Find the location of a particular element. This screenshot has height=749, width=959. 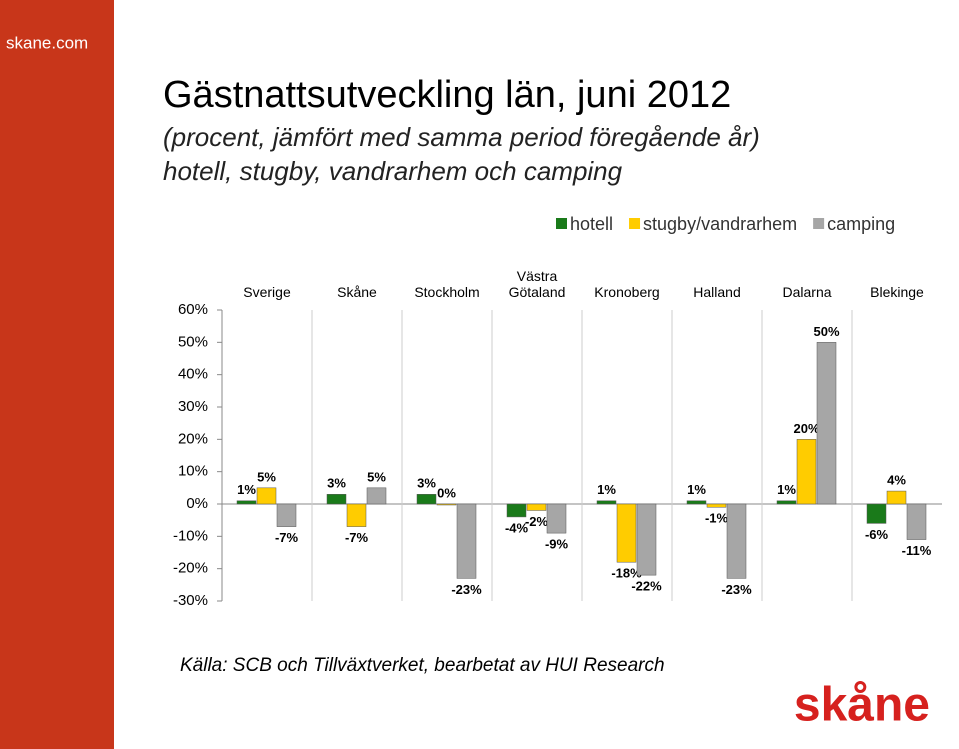

y-tick-label: -20% is located at coordinates (190, 568).